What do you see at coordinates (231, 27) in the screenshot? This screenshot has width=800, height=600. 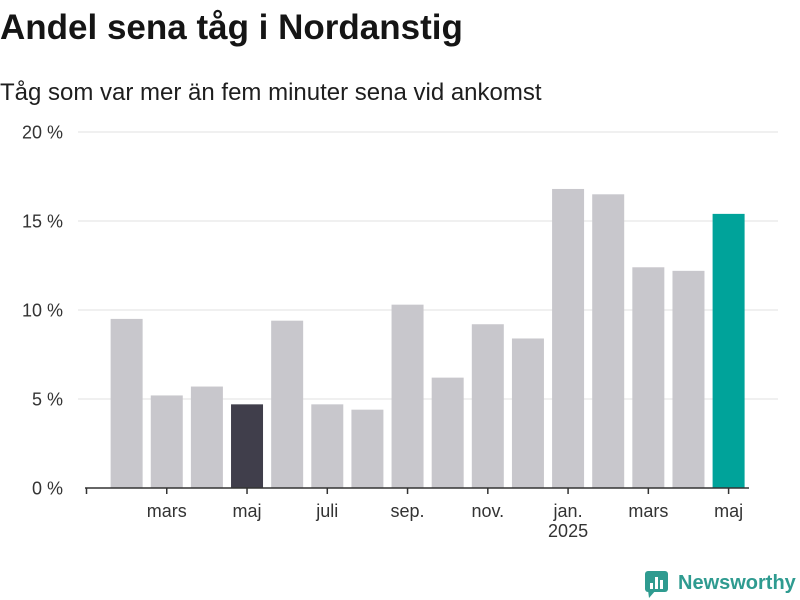 I see `chart-title: Andel sena tåg i Nordanstig` at bounding box center [231, 27].